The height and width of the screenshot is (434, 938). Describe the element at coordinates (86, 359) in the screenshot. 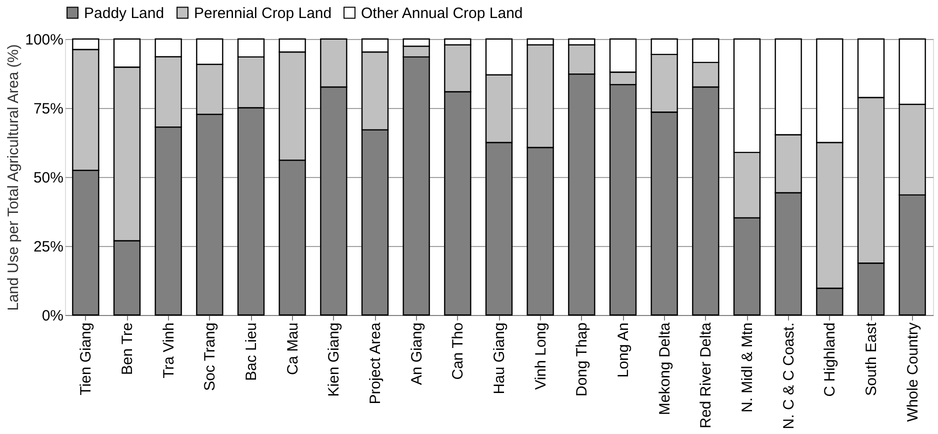

I see `x-tick-label: Tien Giang` at that location.